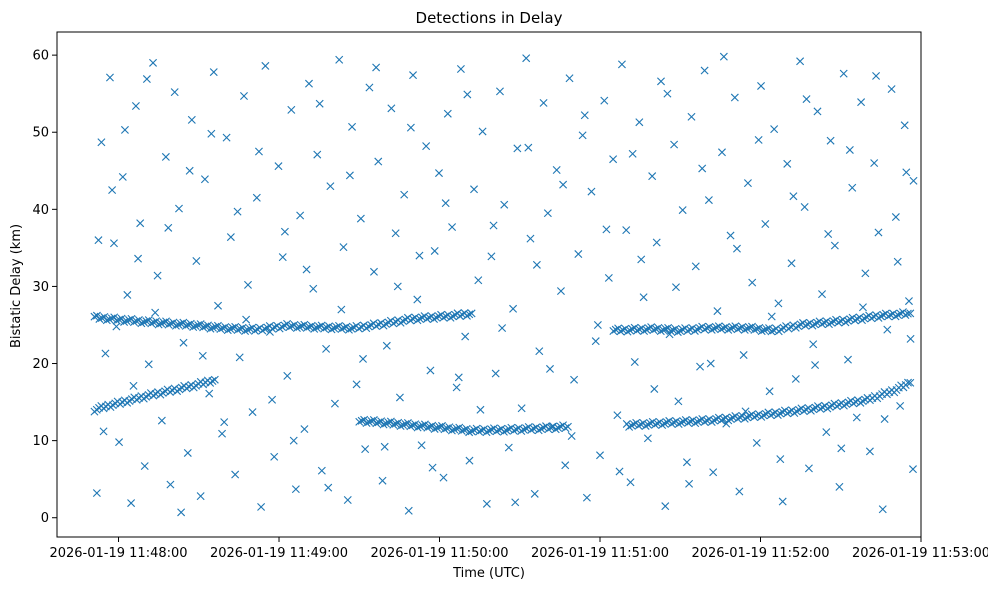 The height and width of the screenshot is (590, 988). I want to click on y-axis-label: Bistatic Delay (km), so click(16, 286).